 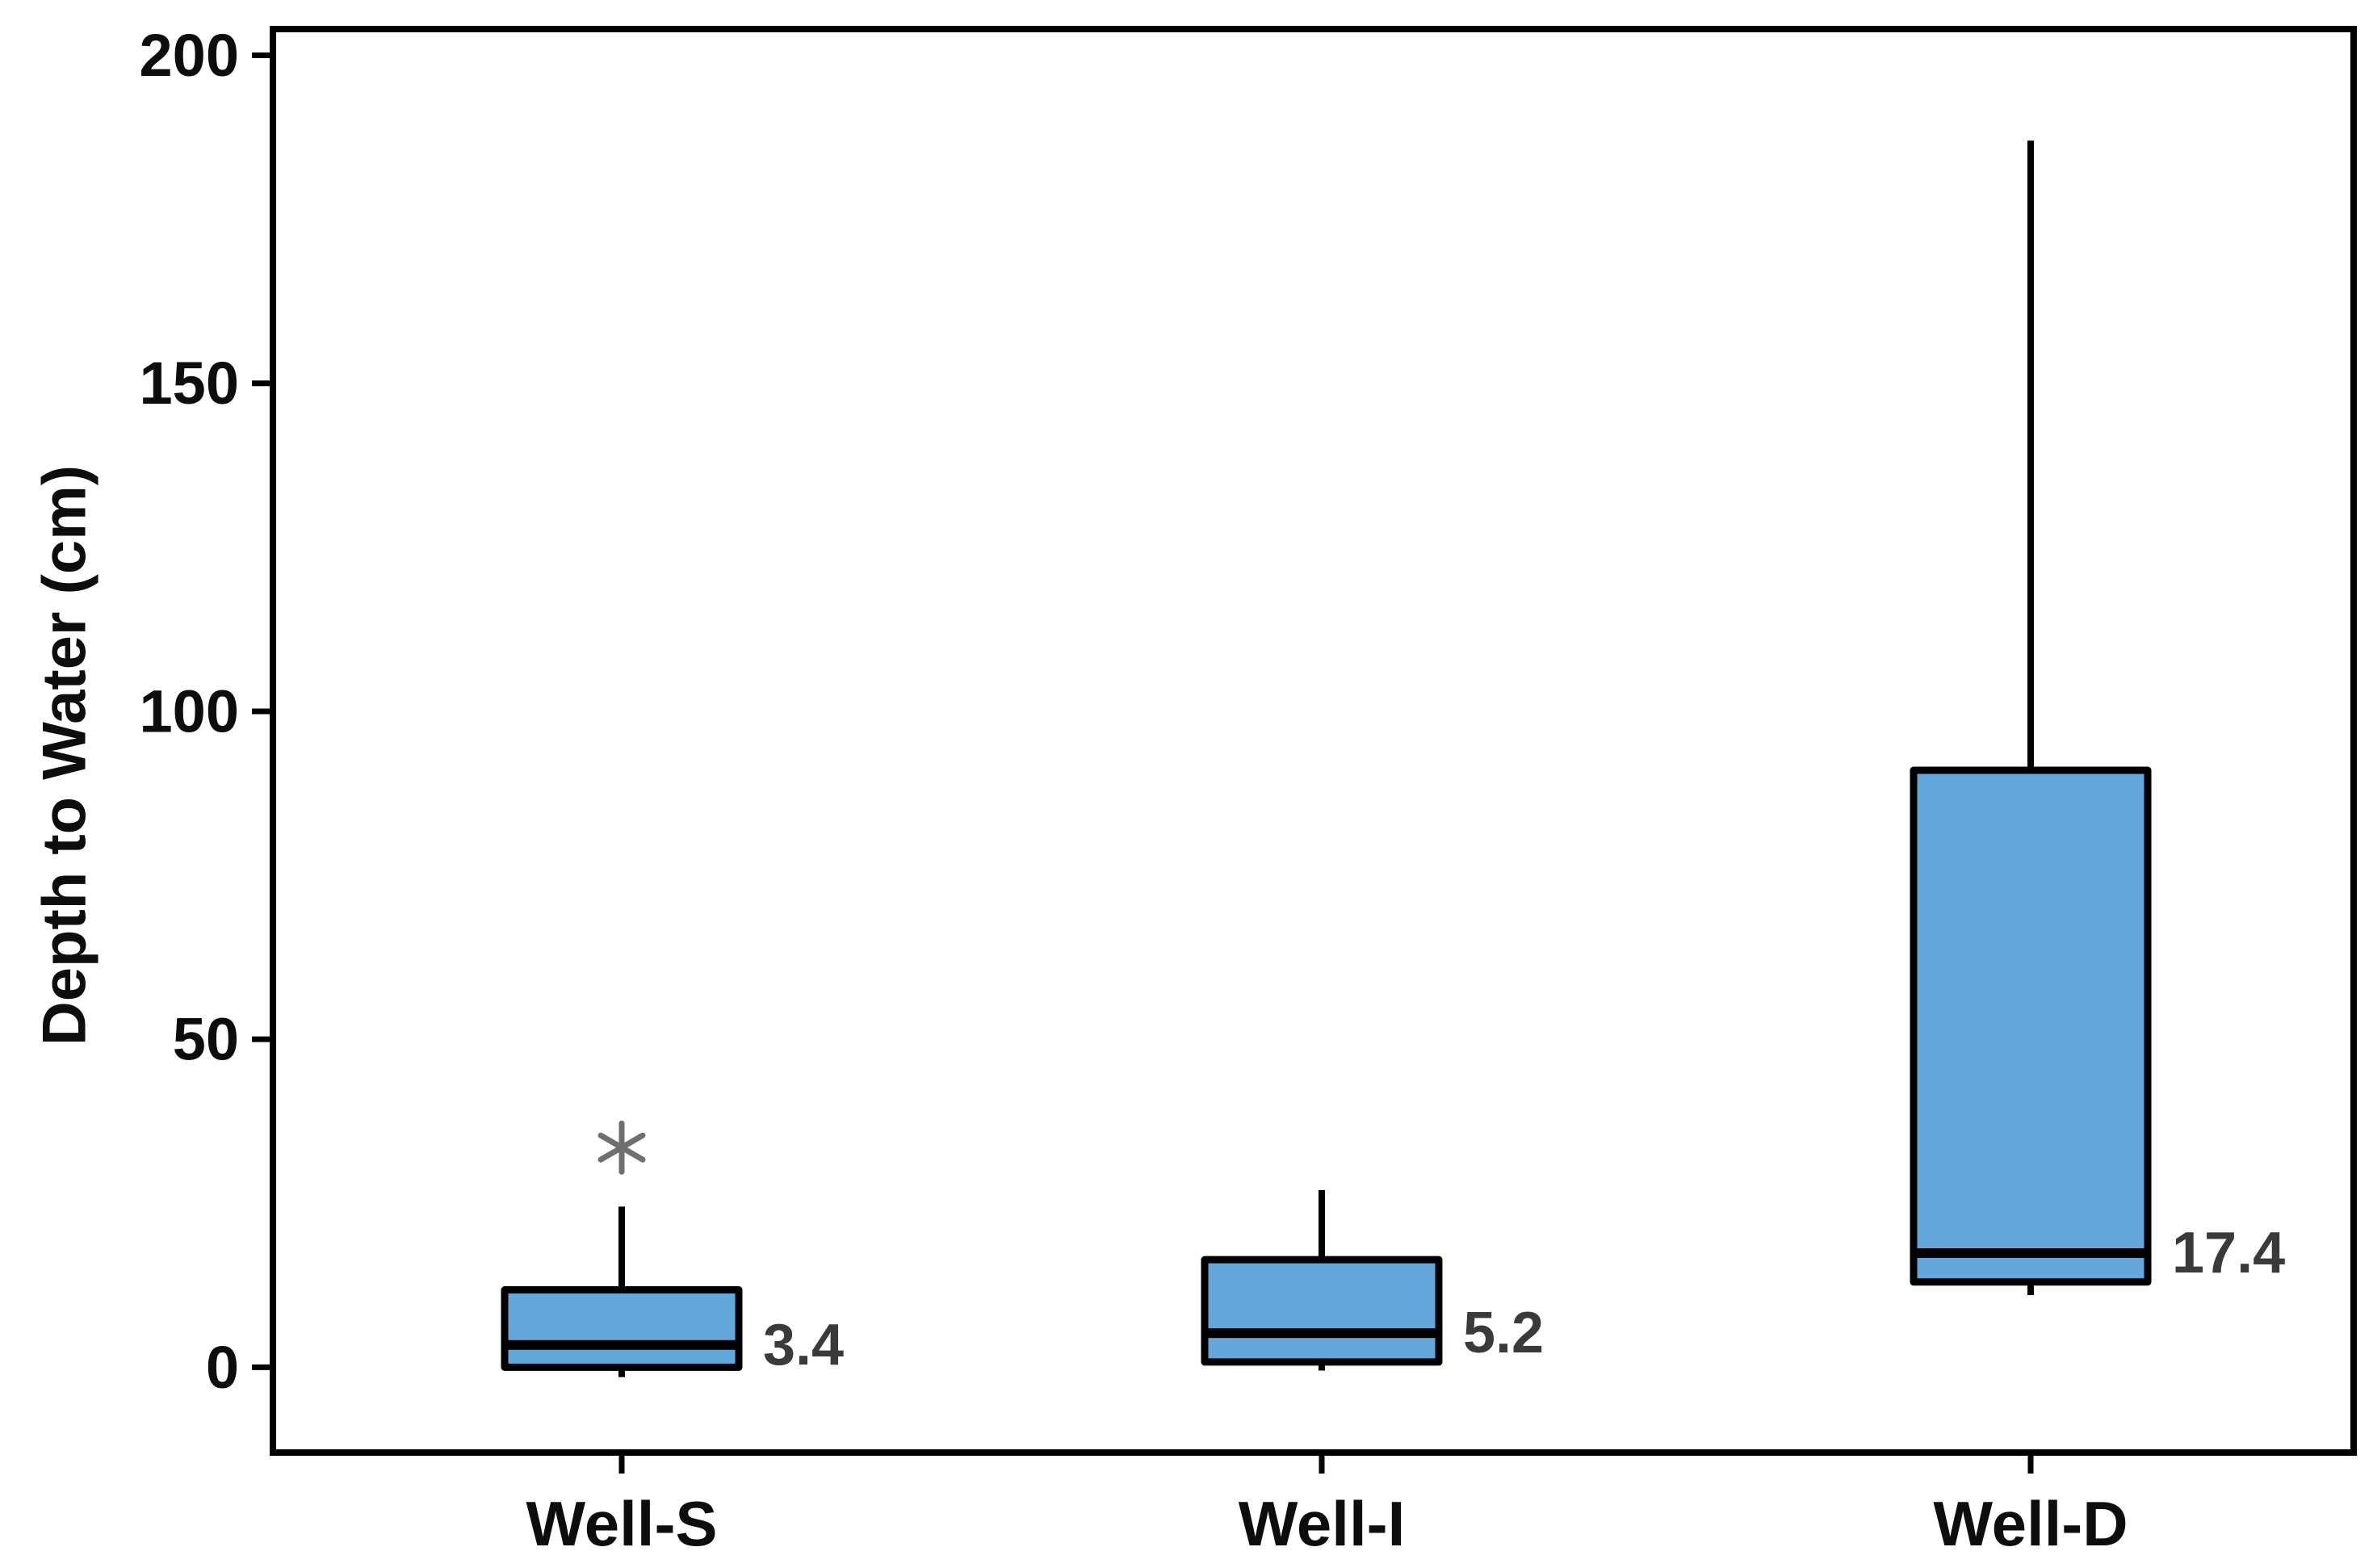 I want to click on y-tick-label-50: 50, so click(x=206, y=1039).